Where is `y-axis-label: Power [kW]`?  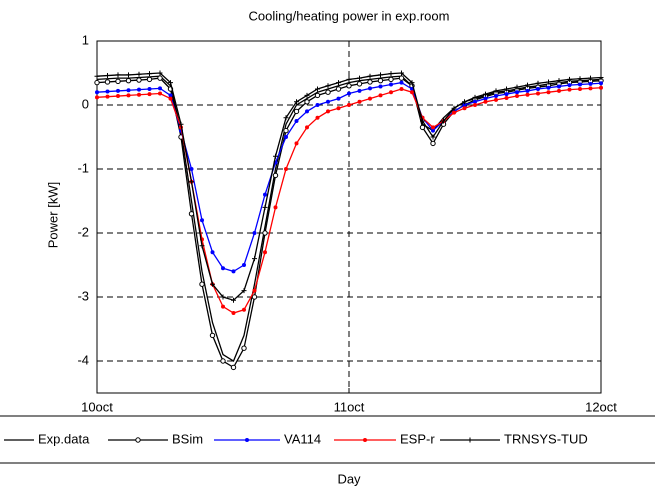
y-axis-label: Power [kW] is located at coordinates (52, 215).